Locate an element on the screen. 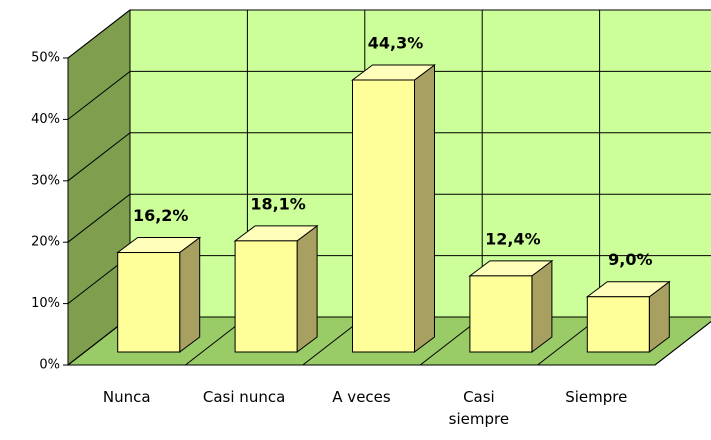  x-tick-label: Casi siempre is located at coordinates (479, 408).